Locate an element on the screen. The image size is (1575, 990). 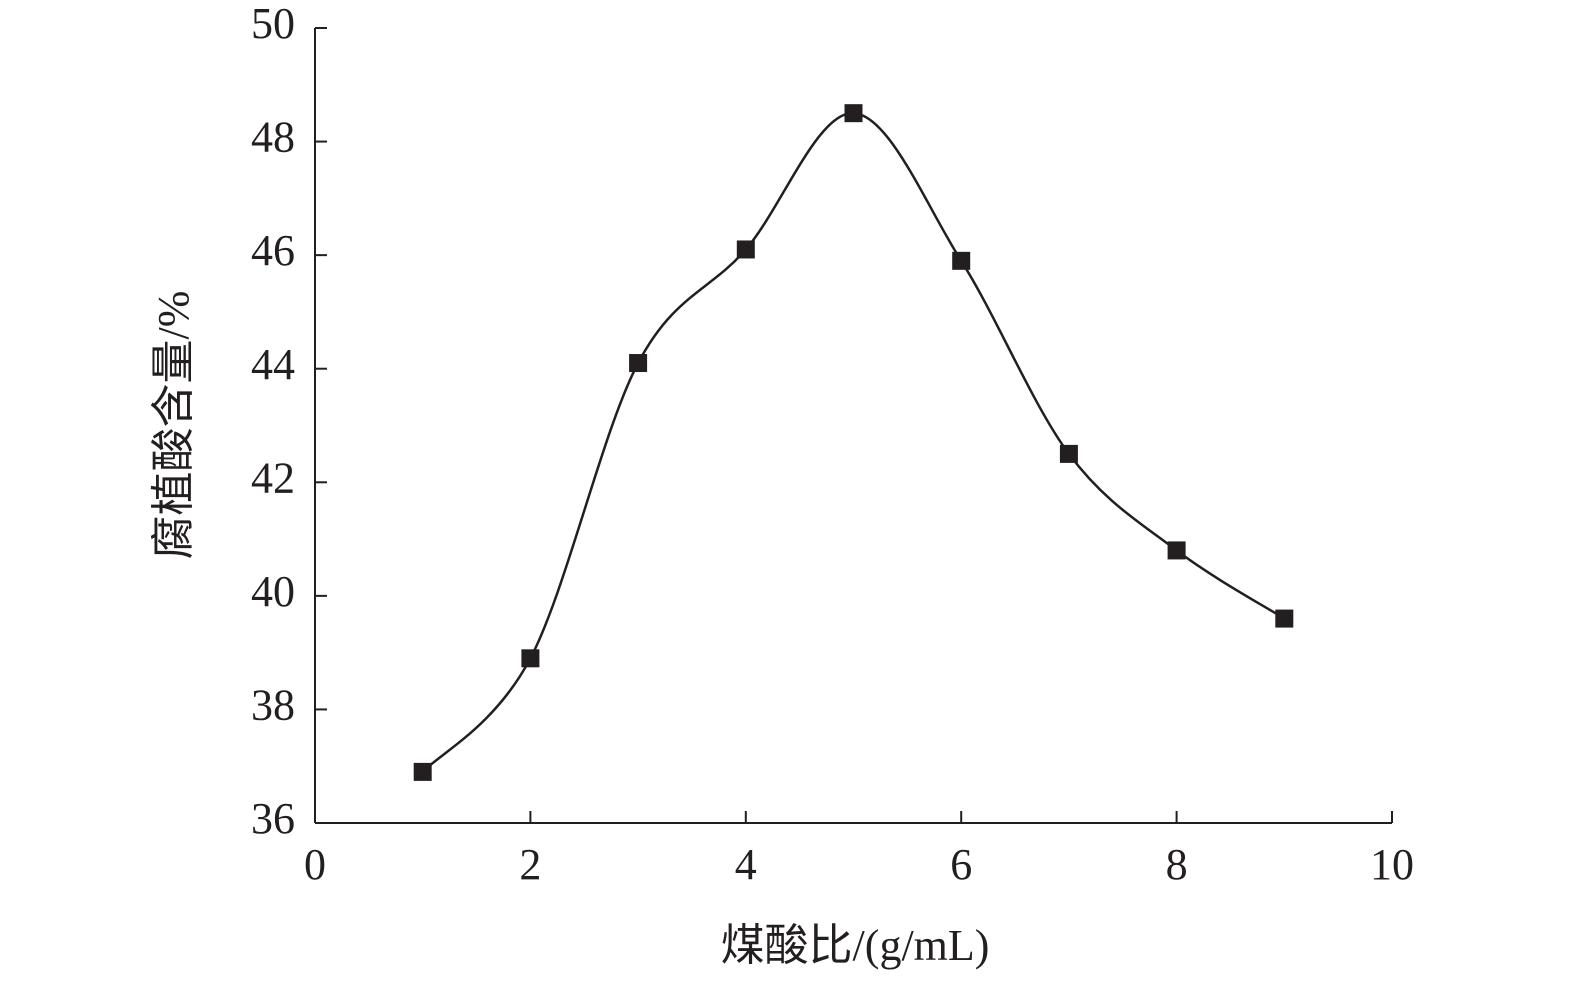
y-tick-label: 40 is located at coordinates (273, 591).